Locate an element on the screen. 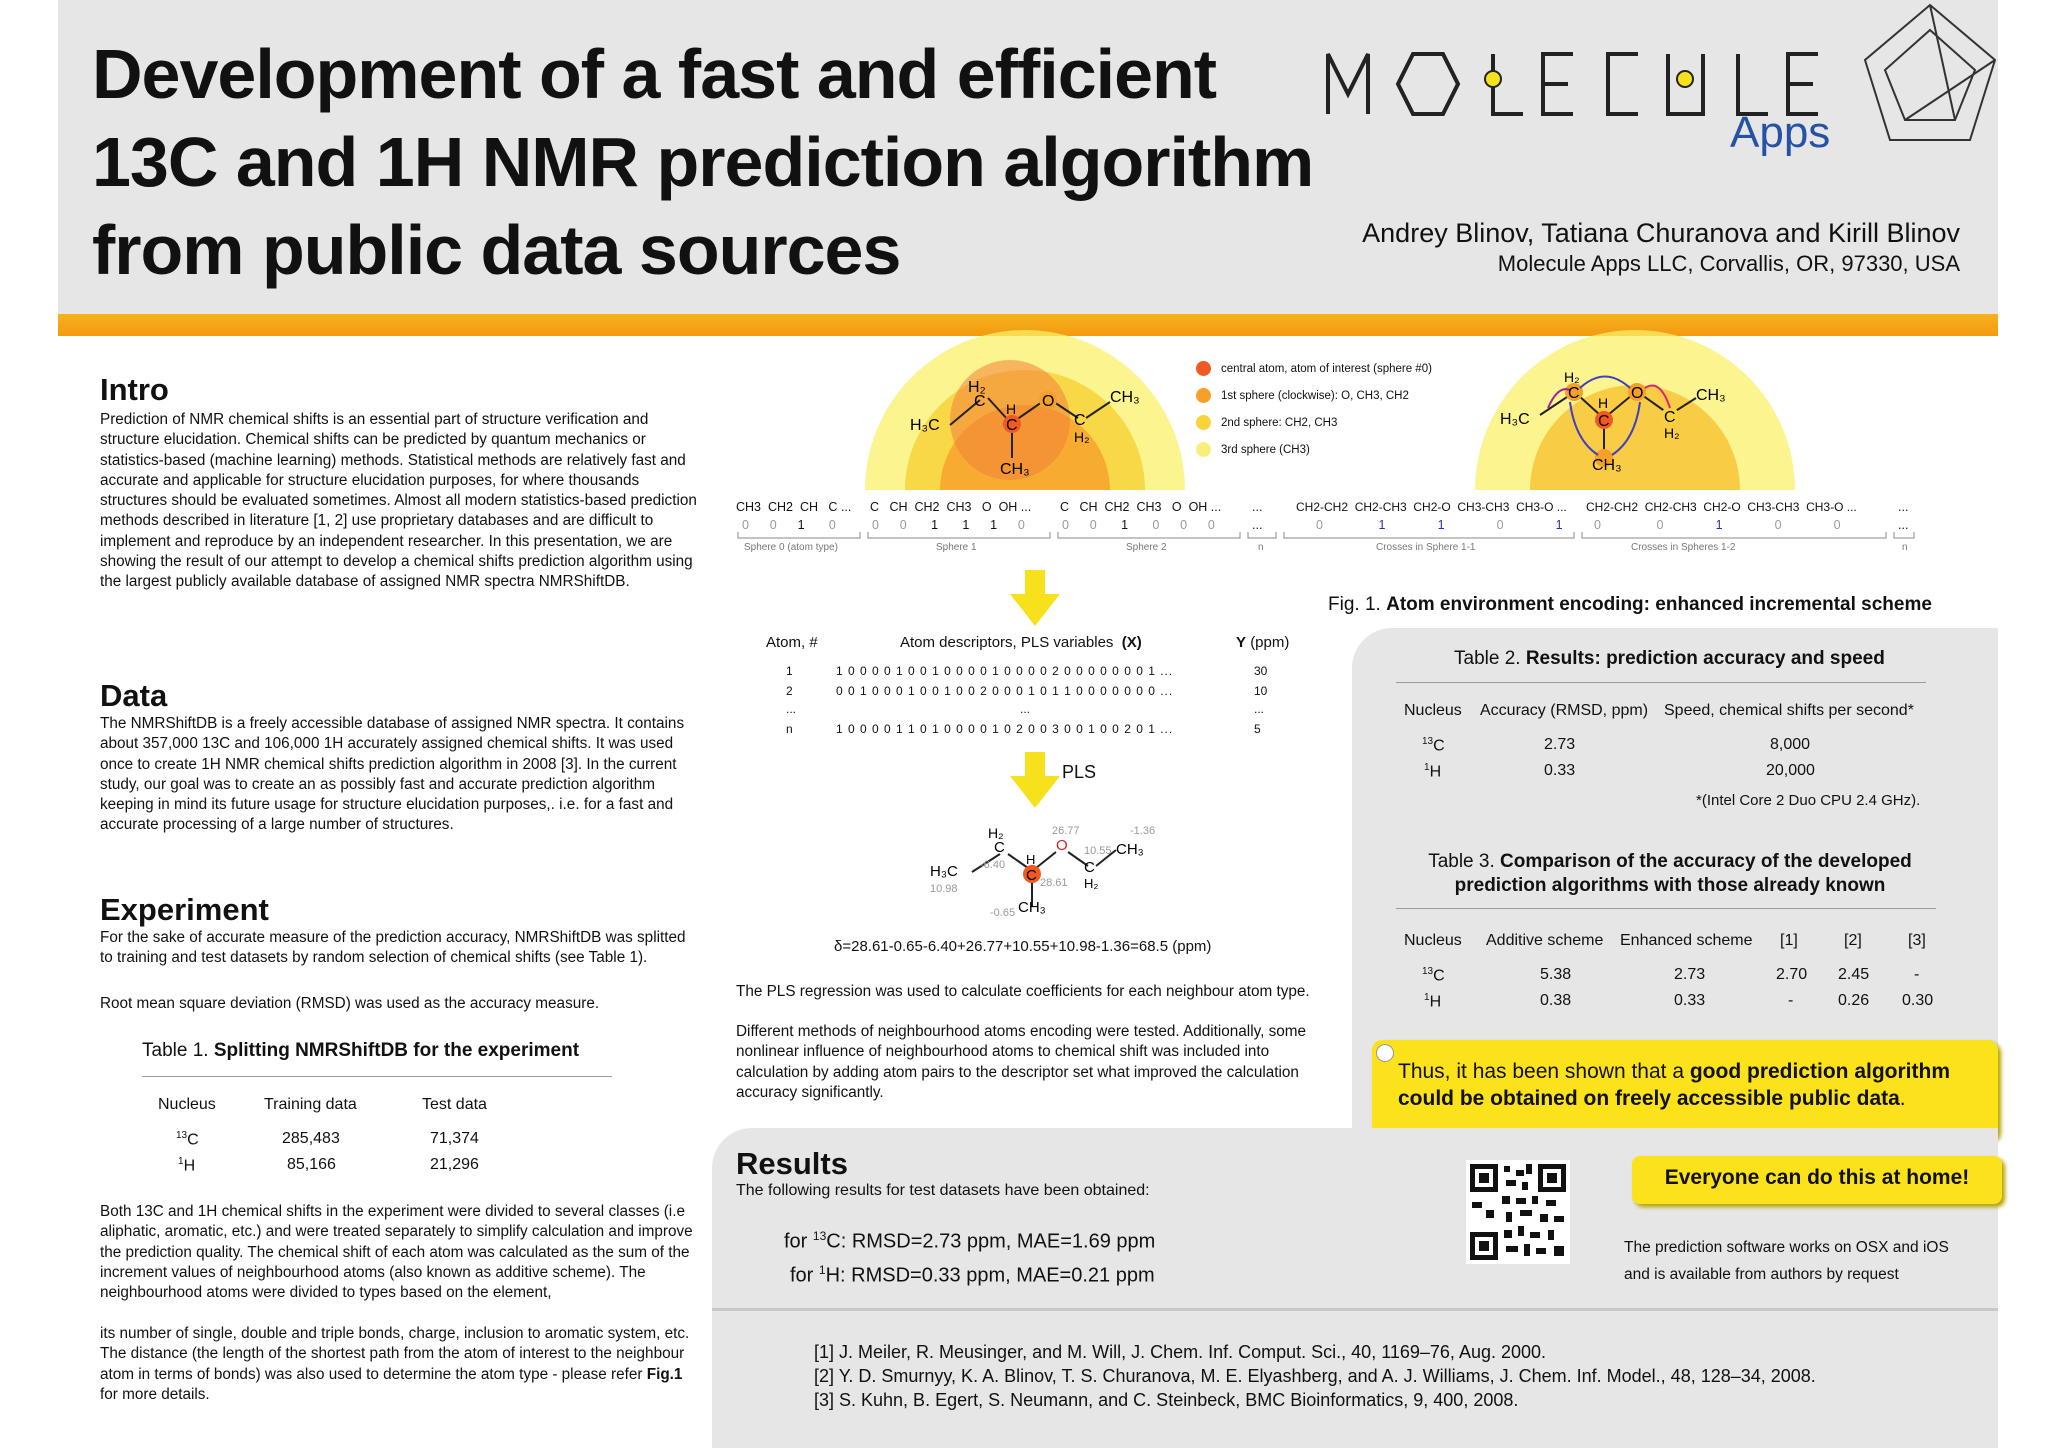 The image size is (2048, 1448). table3-cell: 2.45 is located at coordinates (1854, 974).